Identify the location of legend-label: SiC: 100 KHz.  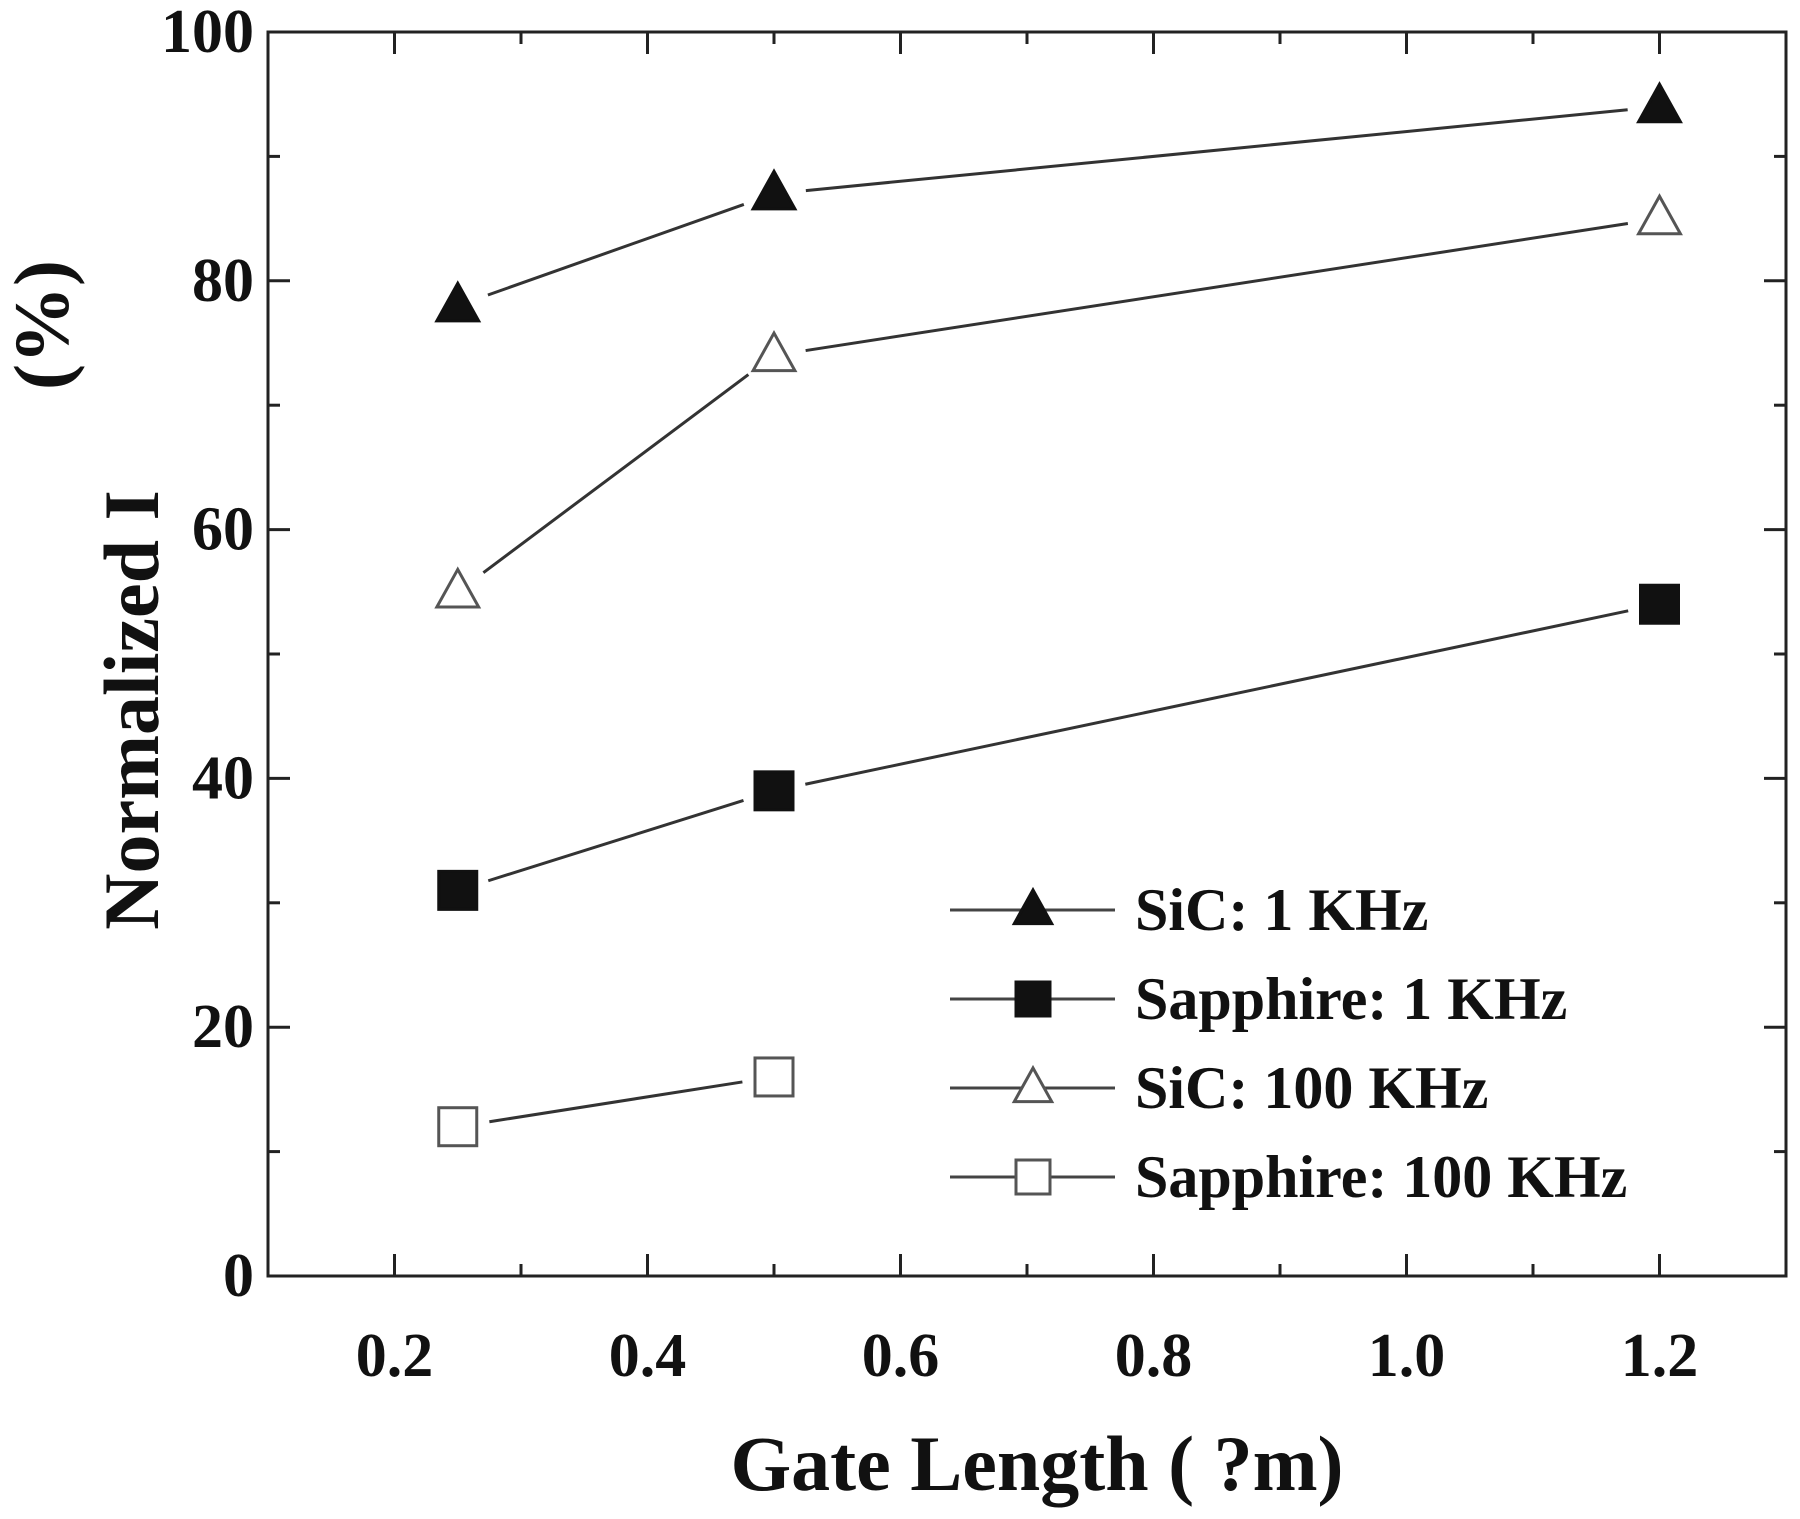
(1311, 1088).